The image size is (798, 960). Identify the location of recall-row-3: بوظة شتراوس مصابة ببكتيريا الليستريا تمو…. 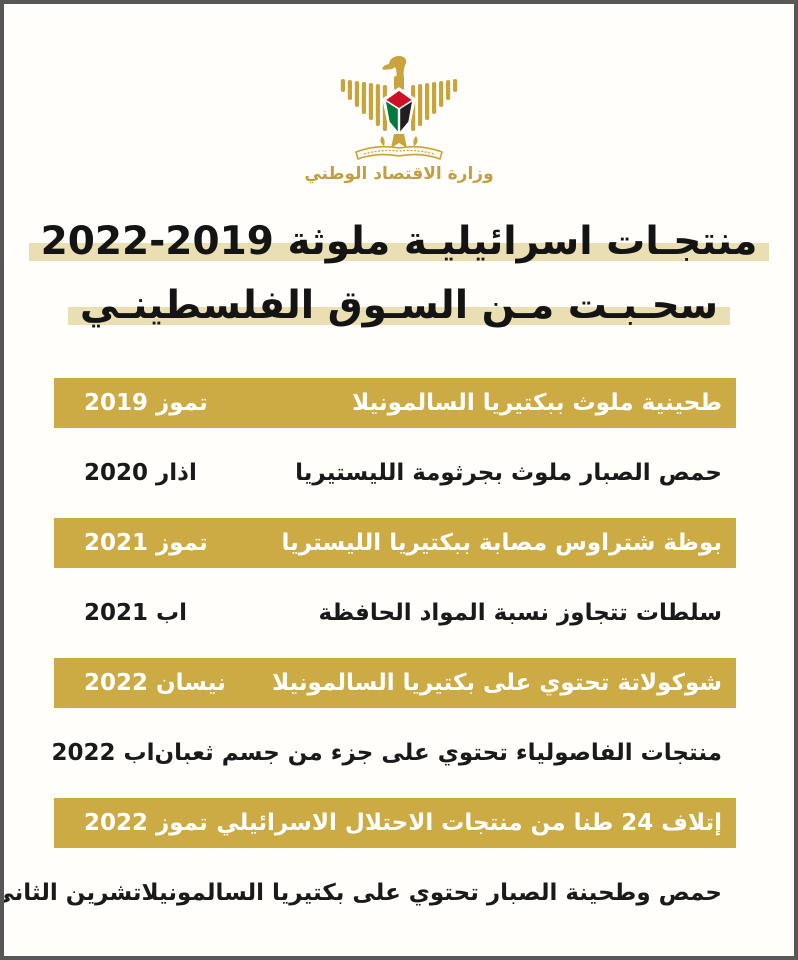
(395, 543).